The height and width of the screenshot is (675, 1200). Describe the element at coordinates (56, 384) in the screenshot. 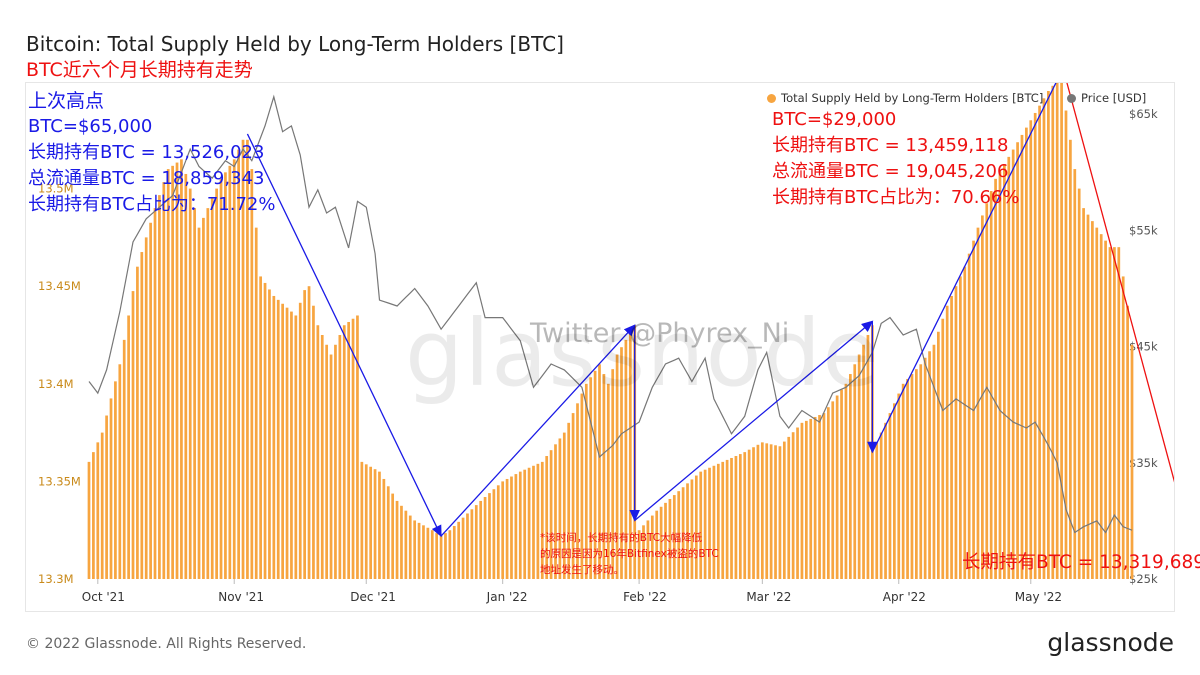

I see `y-left-tick-label: 13.4M` at that location.